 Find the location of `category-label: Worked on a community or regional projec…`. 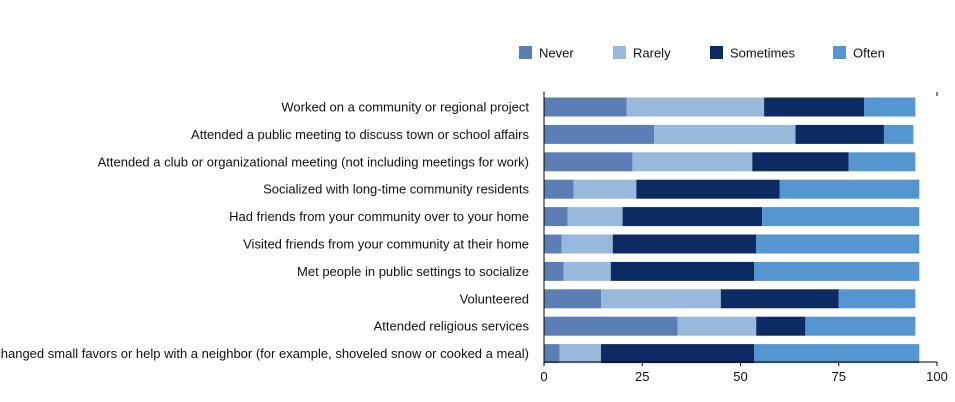

category-label: Worked on a community or regional projec… is located at coordinates (405, 107).